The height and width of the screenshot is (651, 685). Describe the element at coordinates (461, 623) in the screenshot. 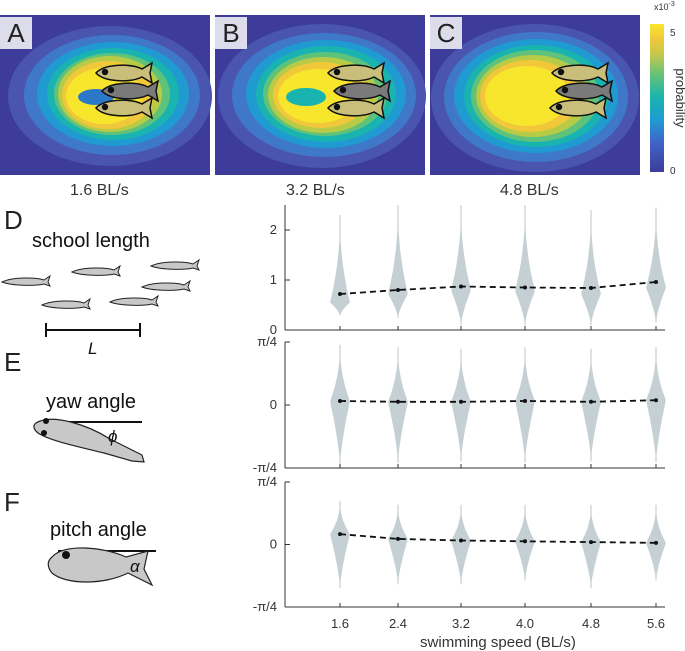

I see `x-tick-label: 3.2` at that location.